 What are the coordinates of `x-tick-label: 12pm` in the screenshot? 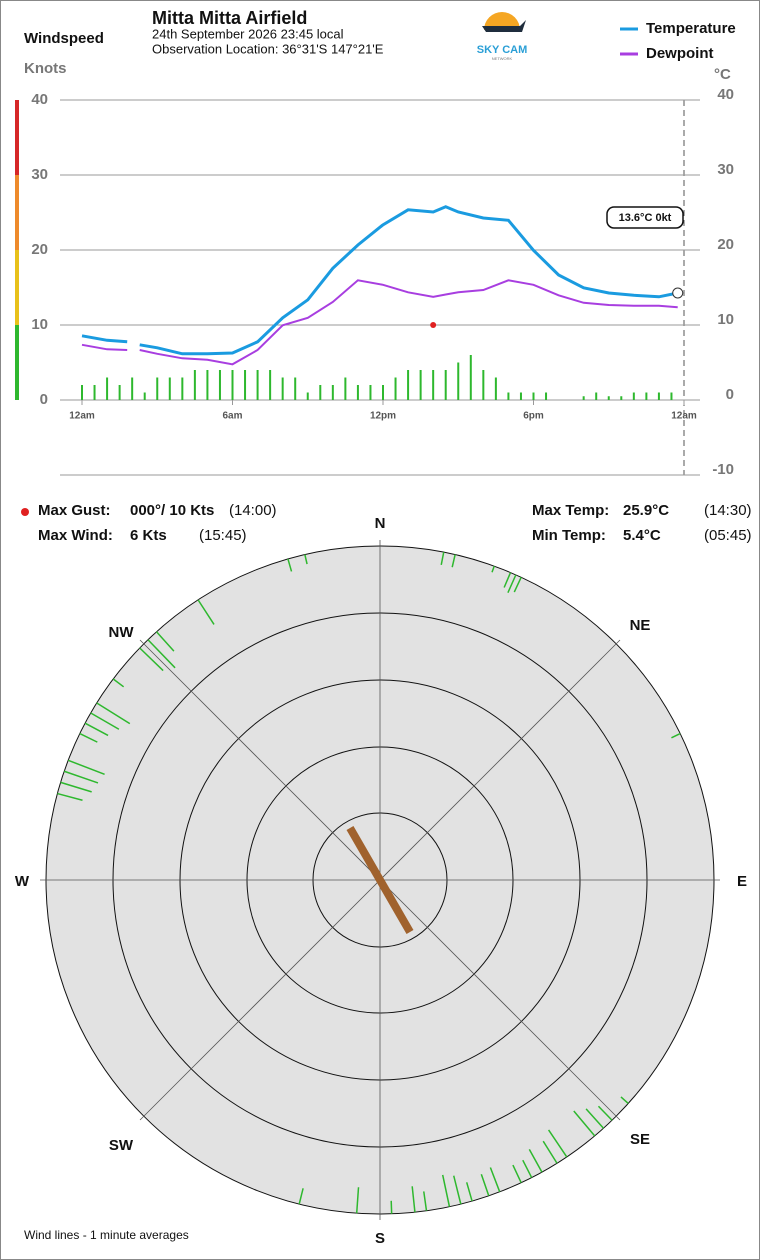 It's located at (383, 416).